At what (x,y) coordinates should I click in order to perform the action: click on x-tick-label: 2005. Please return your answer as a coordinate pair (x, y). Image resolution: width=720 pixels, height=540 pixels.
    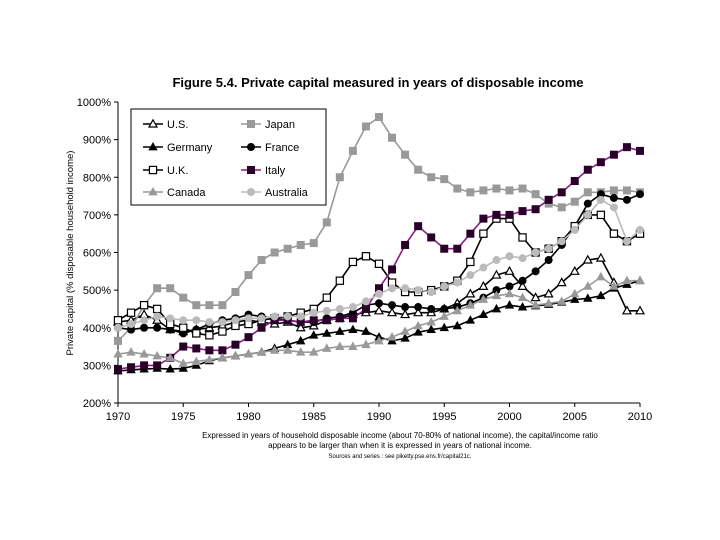
    Looking at the image, I should click on (575, 417).